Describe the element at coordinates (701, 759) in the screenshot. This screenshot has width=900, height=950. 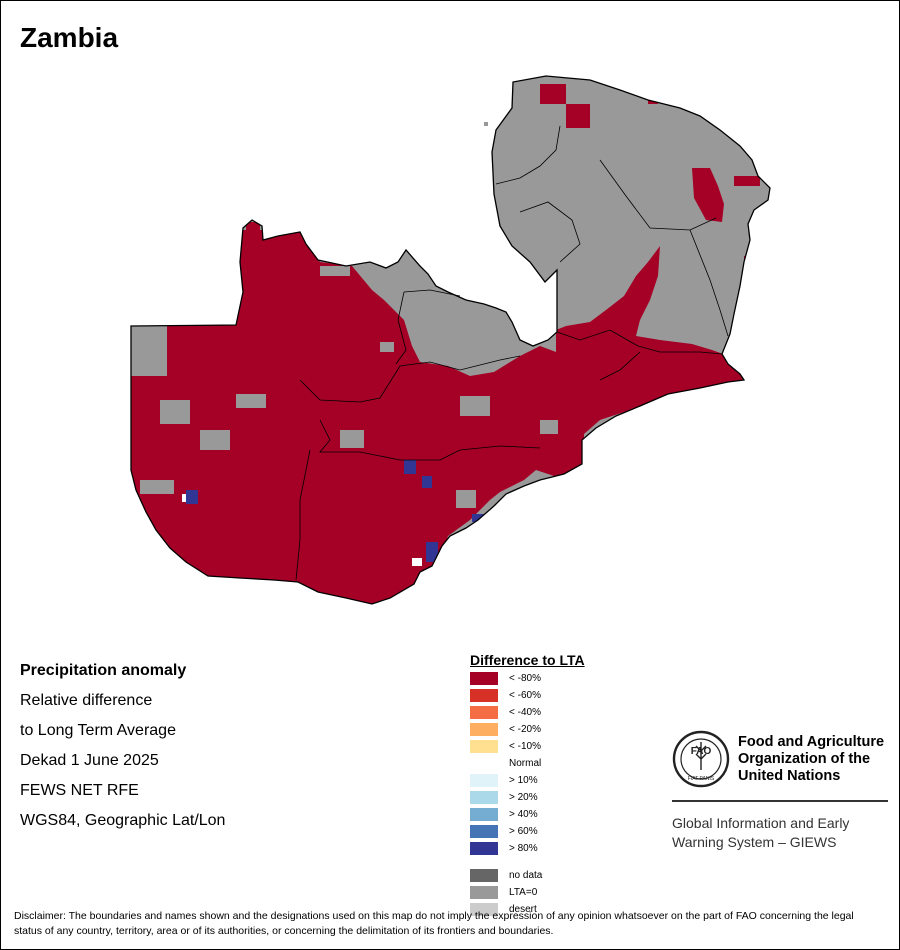
I see `fao-logo-icon: FAO FIAT PANIS` at that location.